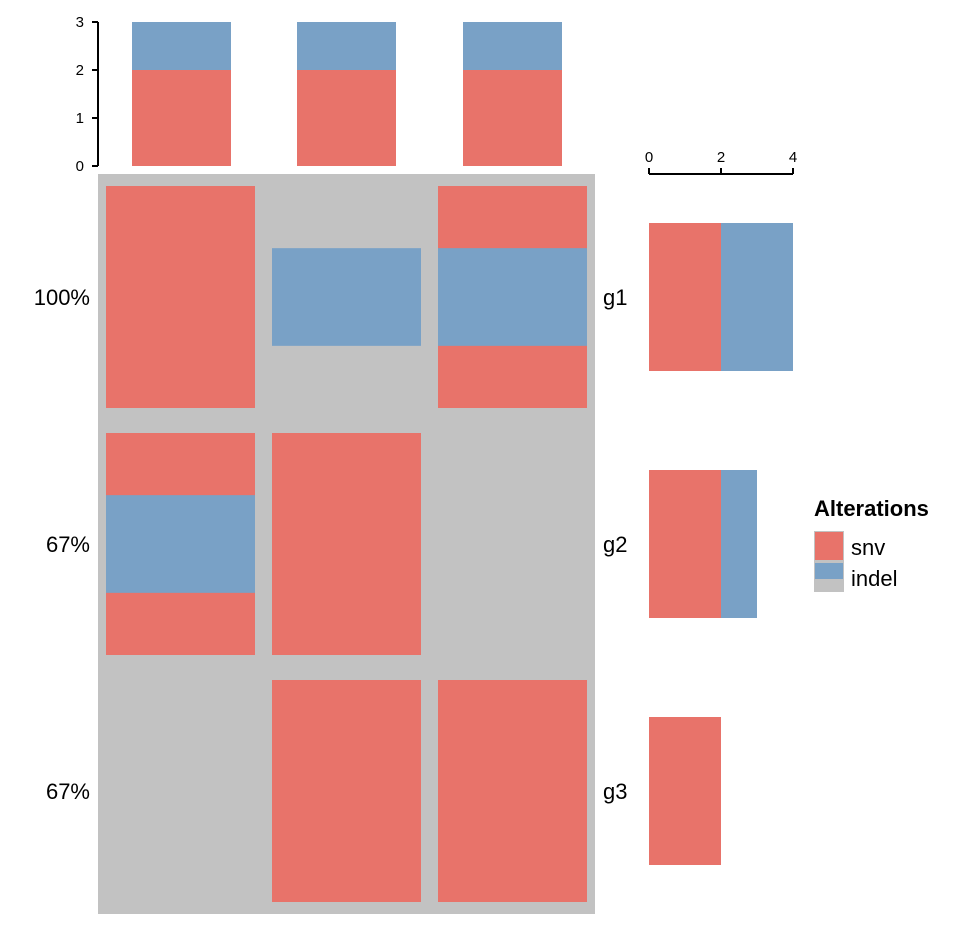 The height and width of the screenshot is (930, 968). I want to click on legend: Alterations snv indel, so click(871, 544).